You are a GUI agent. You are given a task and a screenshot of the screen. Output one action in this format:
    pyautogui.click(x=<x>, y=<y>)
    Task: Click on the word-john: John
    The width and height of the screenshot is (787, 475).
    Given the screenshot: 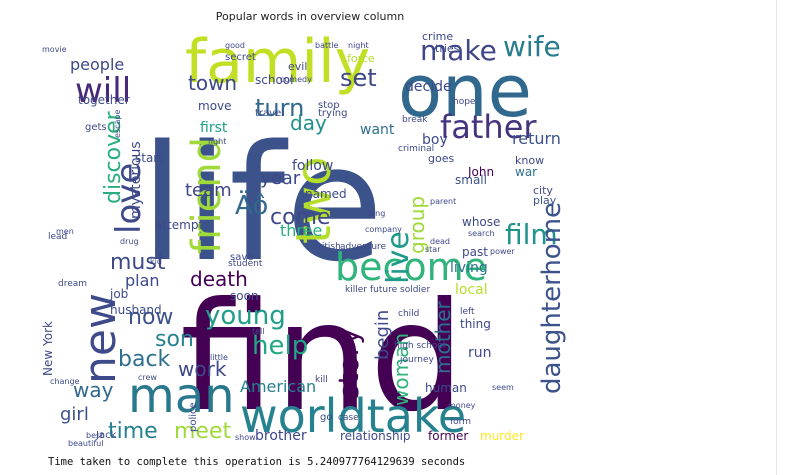 What is the action you would take?
    pyautogui.click(x=480, y=172)
    